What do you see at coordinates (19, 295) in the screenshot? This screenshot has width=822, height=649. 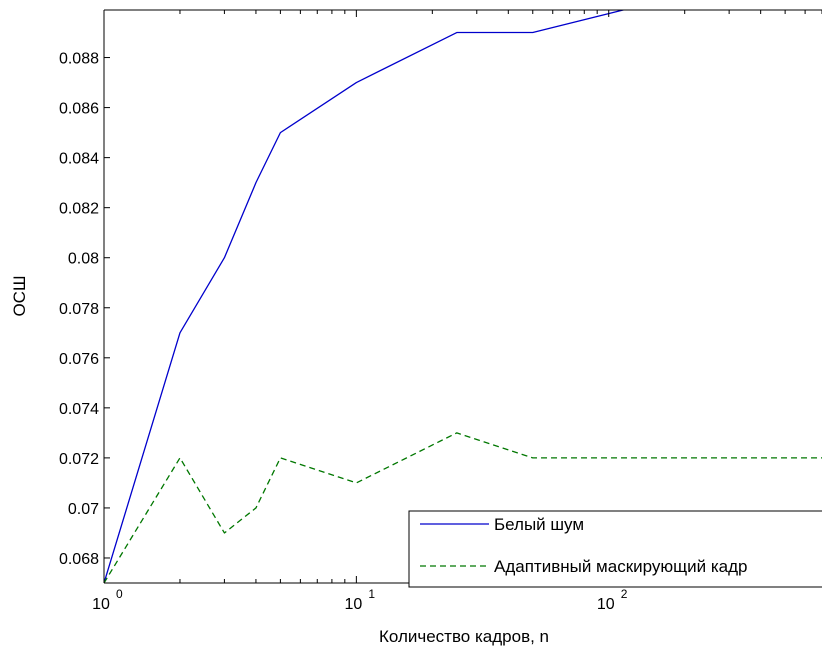 I see `y-axis-title: ОСШ` at bounding box center [19, 295].